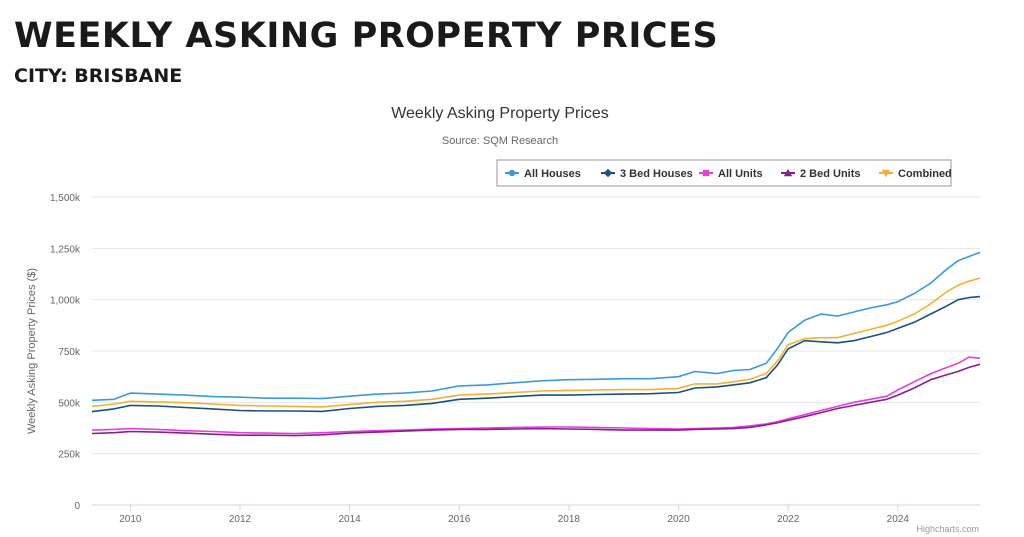 This screenshot has width=1024, height=537. Describe the element at coordinates (947, 529) in the screenshot. I see `chart-credit: Highcharts.com` at that location.